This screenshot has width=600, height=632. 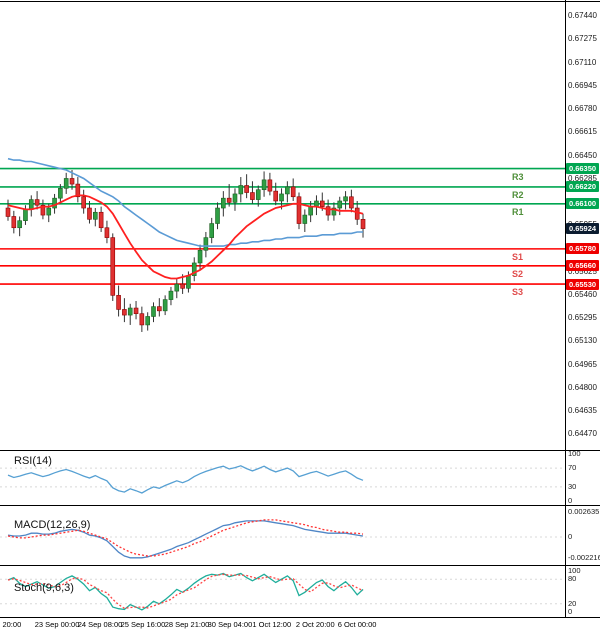 I want to click on price-tick: 0.65130, so click(x=582, y=341).